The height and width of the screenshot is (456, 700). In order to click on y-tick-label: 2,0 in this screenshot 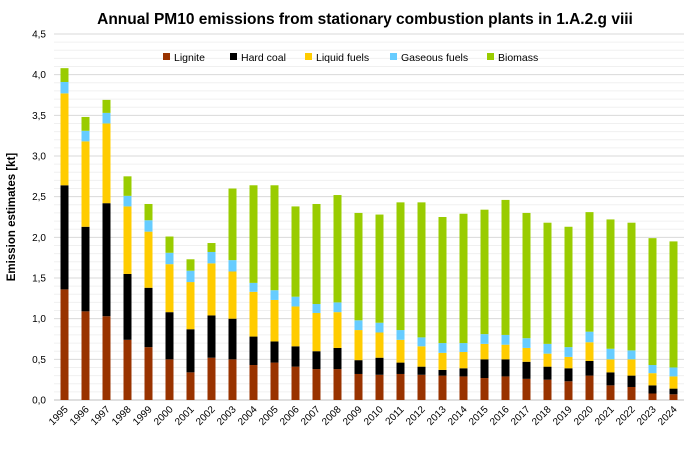, I will do `click(39, 238)`.